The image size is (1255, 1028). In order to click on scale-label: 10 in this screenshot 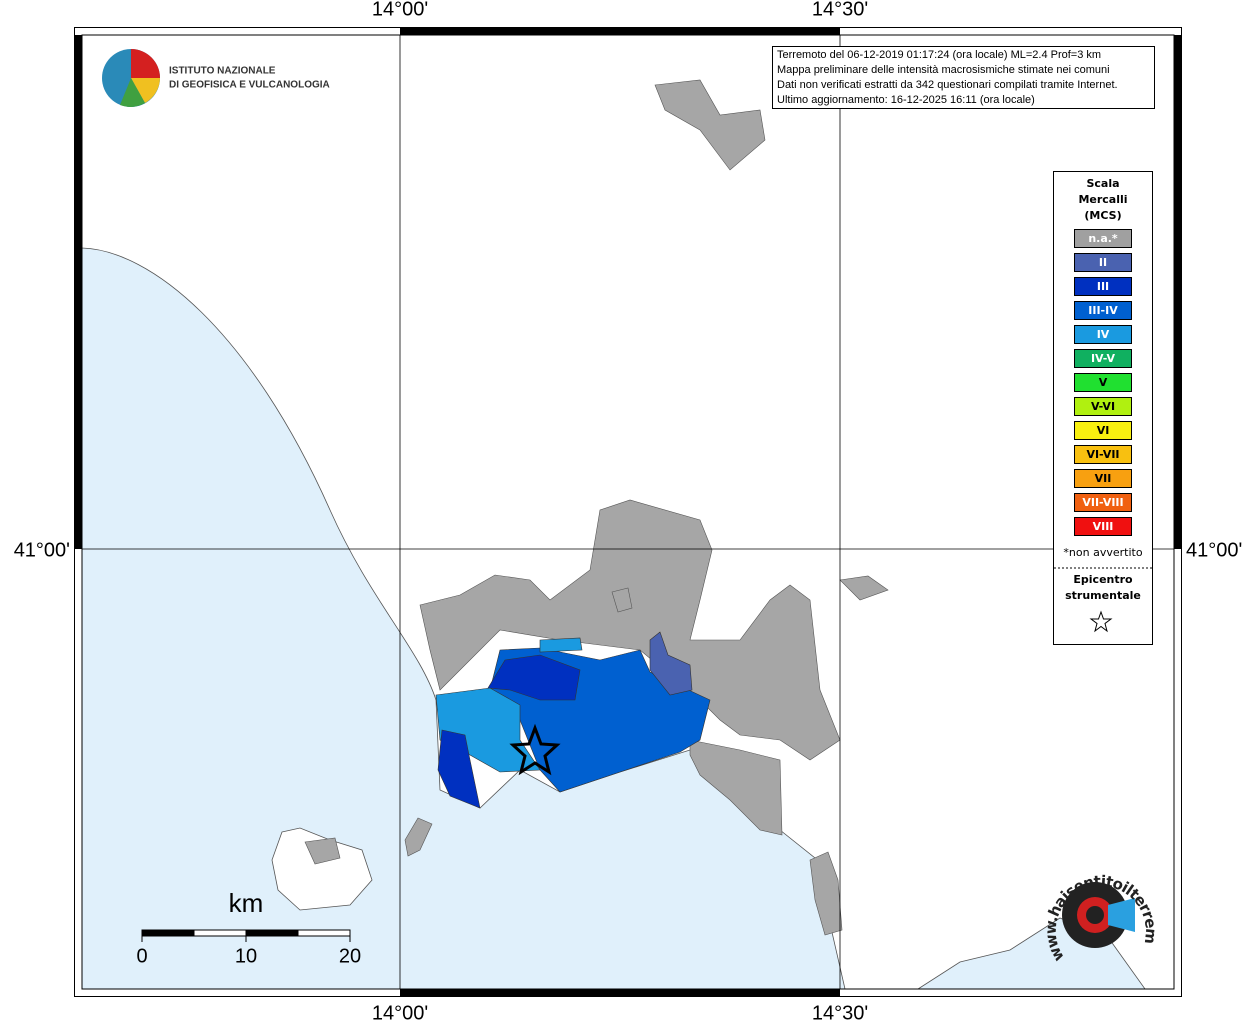, I will do `click(246, 956)`.